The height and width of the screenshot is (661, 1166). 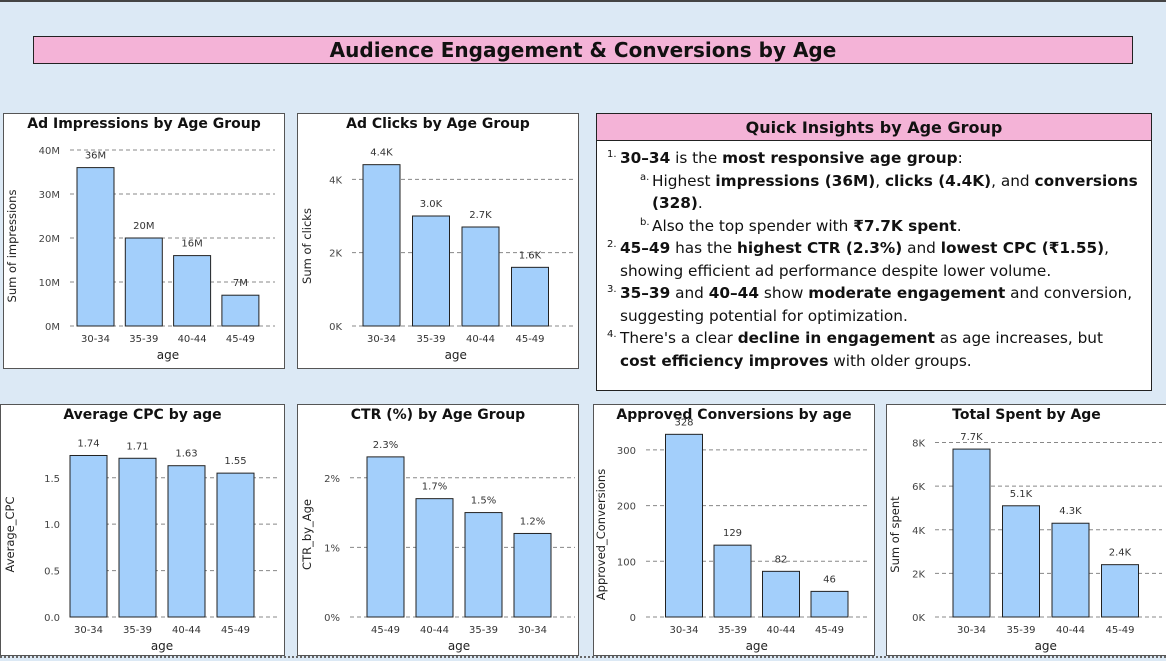 What do you see at coordinates (645, 222) in the screenshot?
I see `list-letter: b.` at bounding box center [645, 222].